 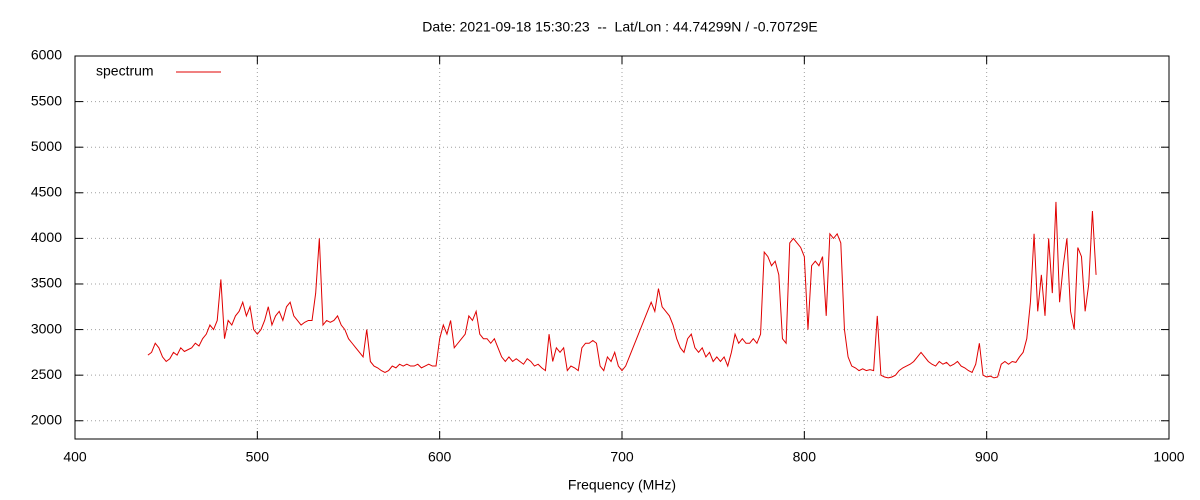 What do you see at coordinates (46, 100) in the screenshot?
I see `y-tick-label: 5500` at bounding box center [46, 100].